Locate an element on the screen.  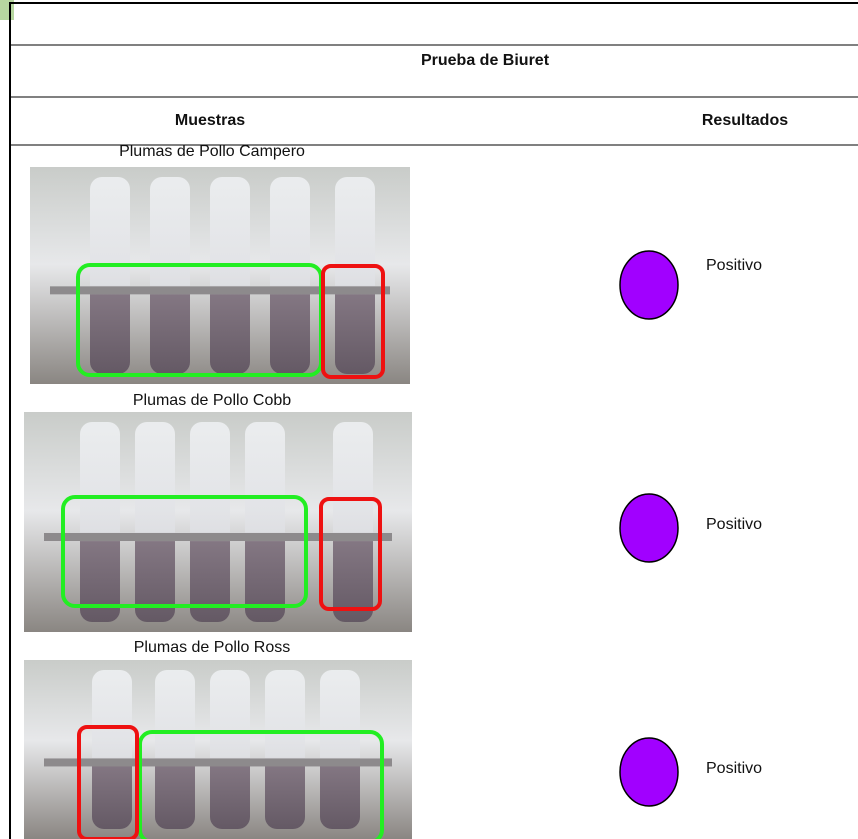
sample-name: Plumas de Pollo Campero is located at coordinates (212, 151).